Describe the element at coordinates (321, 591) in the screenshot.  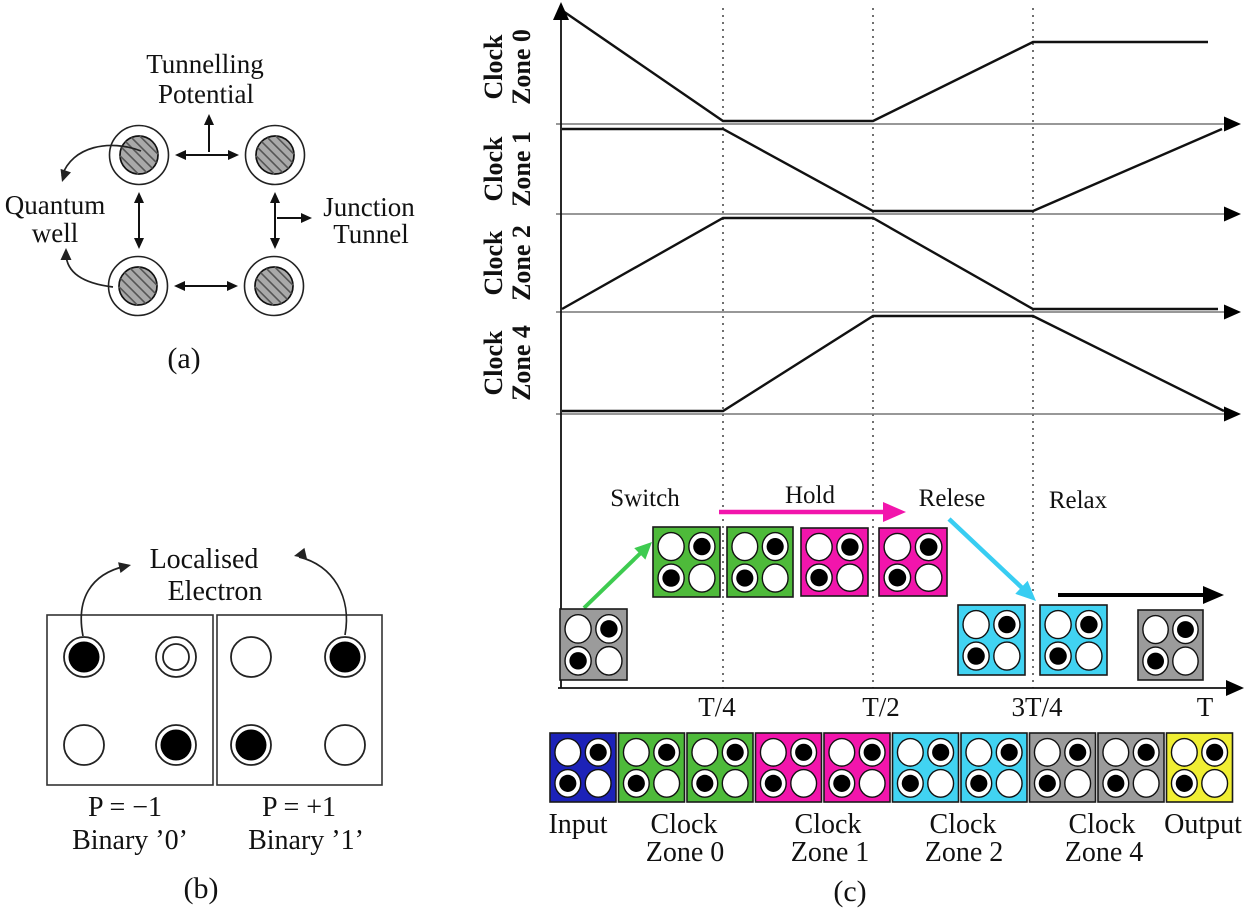
I see `localised-electron-pointer-right` at that location.